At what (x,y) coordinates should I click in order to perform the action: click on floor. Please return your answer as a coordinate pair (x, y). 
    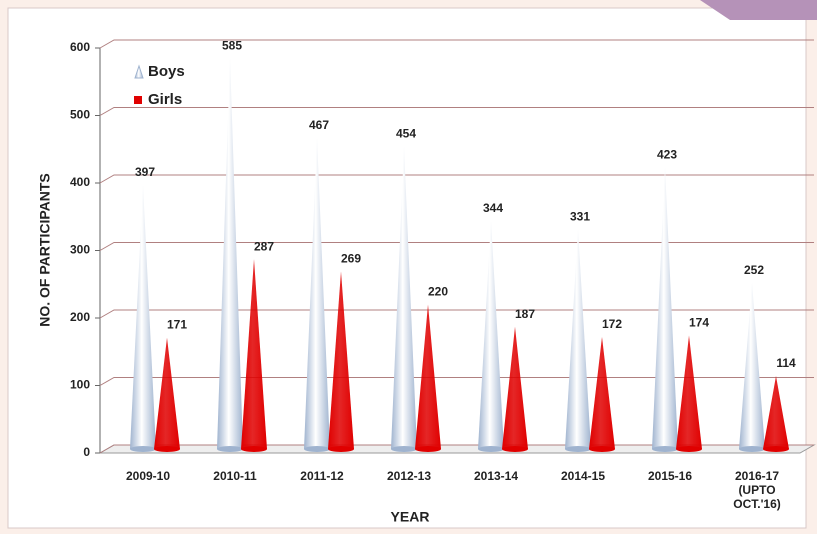
    Looking at the image, I should click on (457, 449).